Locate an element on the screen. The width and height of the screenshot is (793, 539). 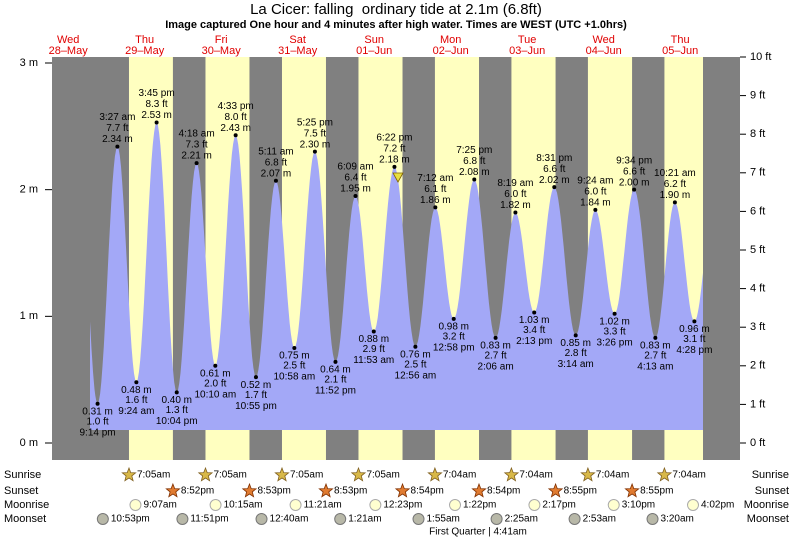
tide-label: 3.4 ft is located at coordinates (534, 330).